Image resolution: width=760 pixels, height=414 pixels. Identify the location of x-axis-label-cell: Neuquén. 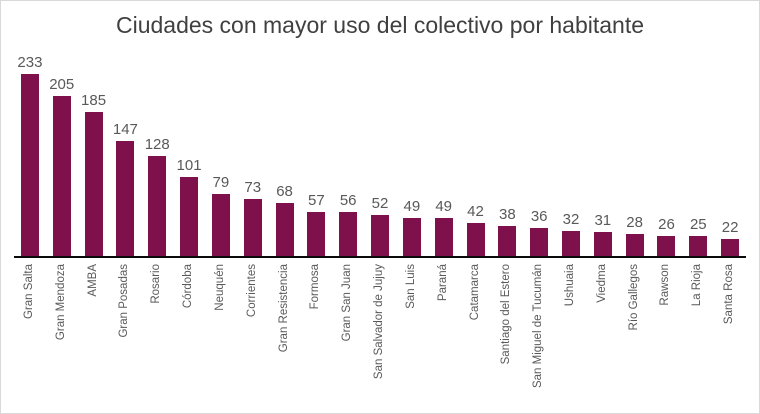
(221, 332).